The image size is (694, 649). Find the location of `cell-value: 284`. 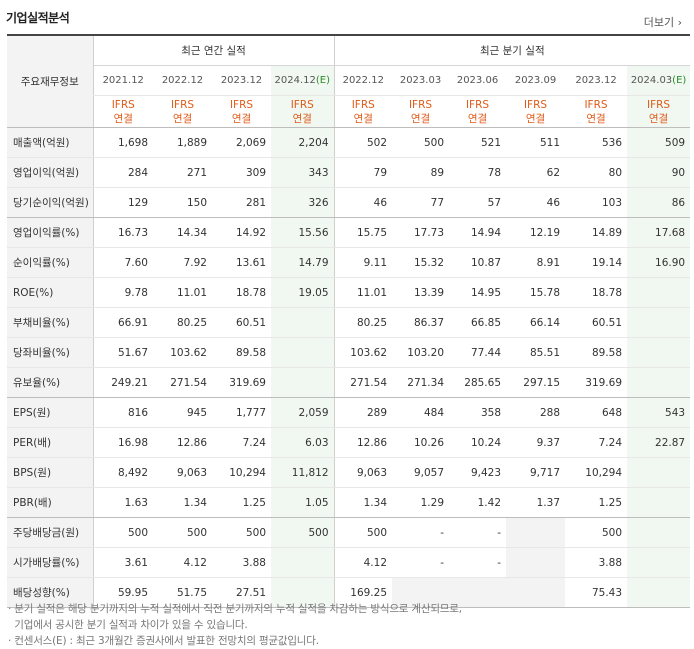

cell-value: 284 is located at coordinates (122, 172).